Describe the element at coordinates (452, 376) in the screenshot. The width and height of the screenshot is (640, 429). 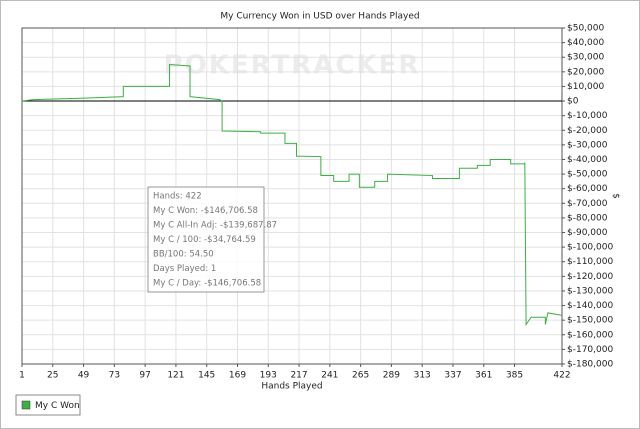
I see `x-tick-label: 337` at that location.